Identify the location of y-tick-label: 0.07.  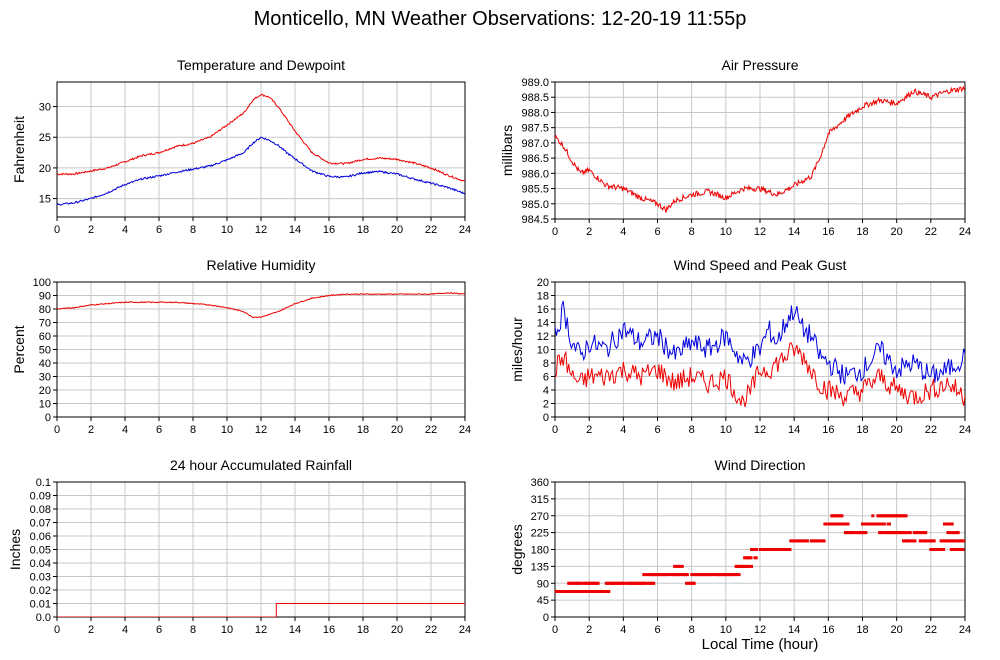
(40, 524).